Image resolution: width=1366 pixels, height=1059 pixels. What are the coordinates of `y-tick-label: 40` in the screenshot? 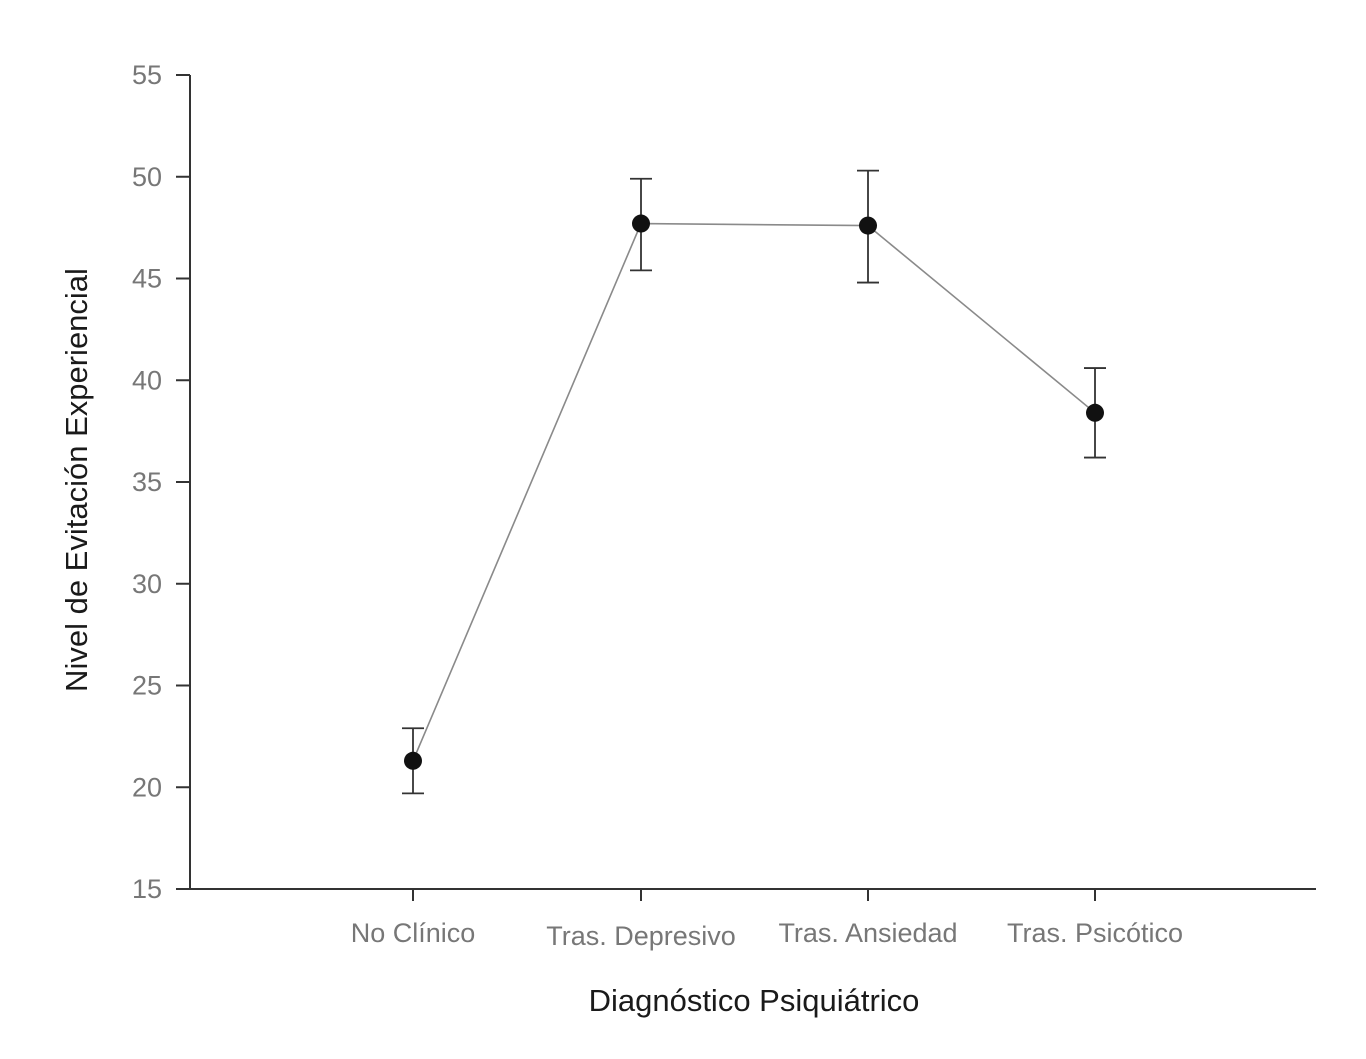 It's located at (147, 380).